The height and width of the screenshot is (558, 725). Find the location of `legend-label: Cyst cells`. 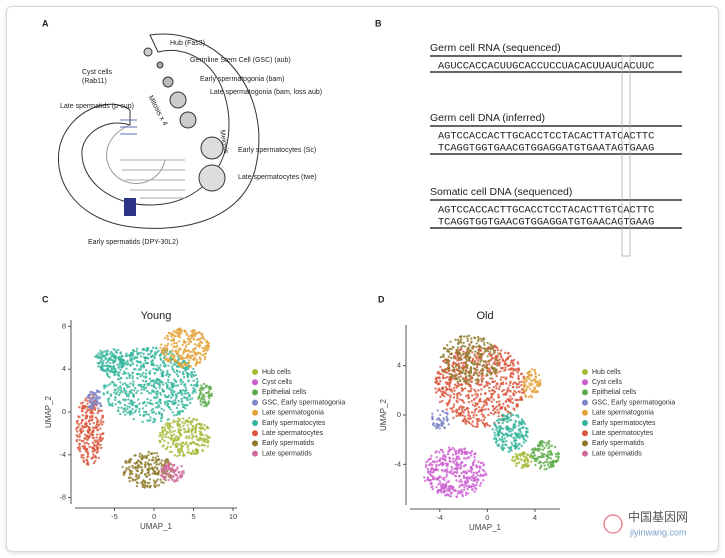

legend-label: Cyst cells is located at coordinates (607, 382).